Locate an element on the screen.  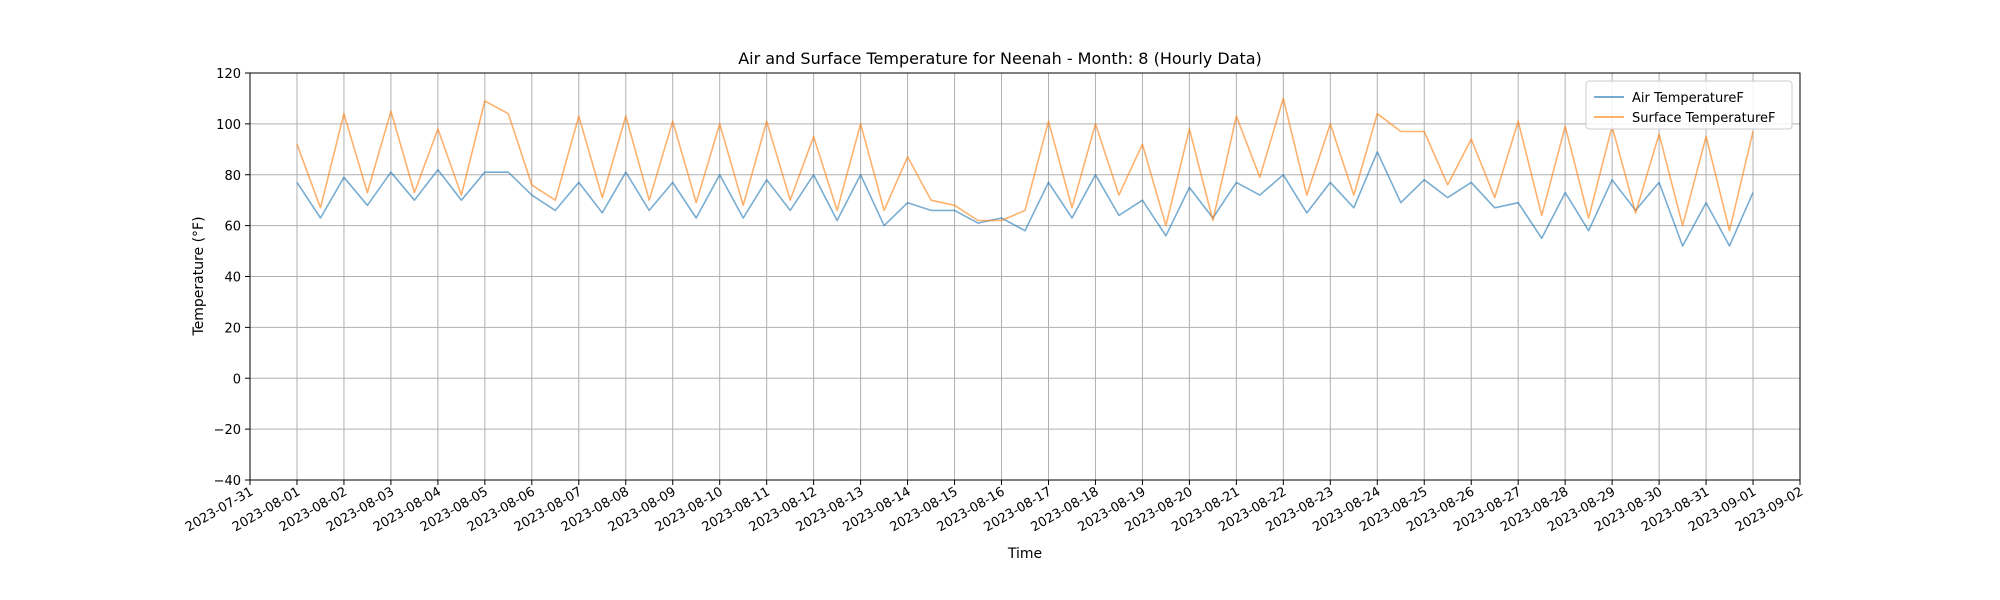
y-axis-title: Temperature (°F) is located at coordinates (199, 276).